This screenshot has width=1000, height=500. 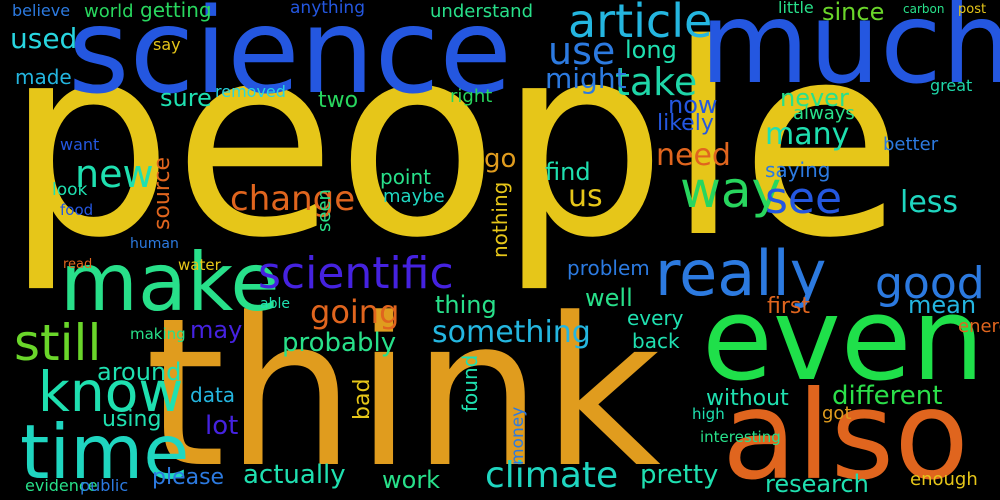 What do you see at coordinates (929, 202) in the screenshot?
I see `word-less: less` at bounding box center [929, 202].